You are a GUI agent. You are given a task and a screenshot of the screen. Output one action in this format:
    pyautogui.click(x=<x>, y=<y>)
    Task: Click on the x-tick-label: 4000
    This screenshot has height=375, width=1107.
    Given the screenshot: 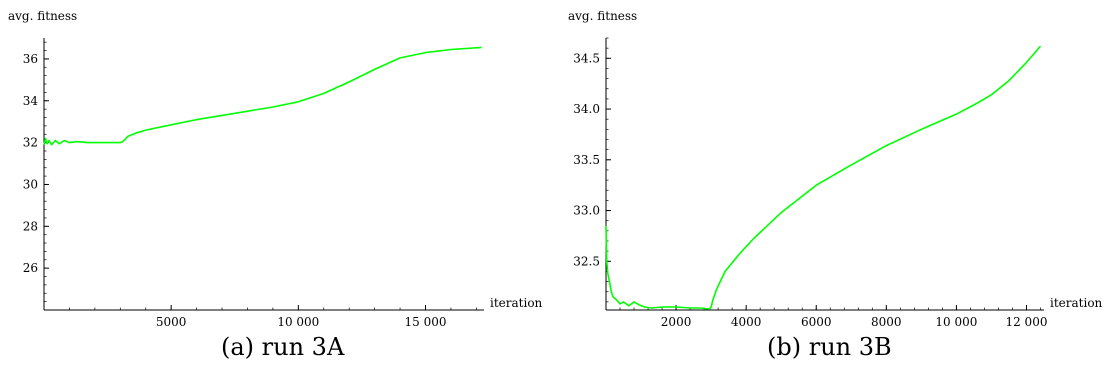 What is the action you would take?
    pyautogui.click(x=746, y=322)
    